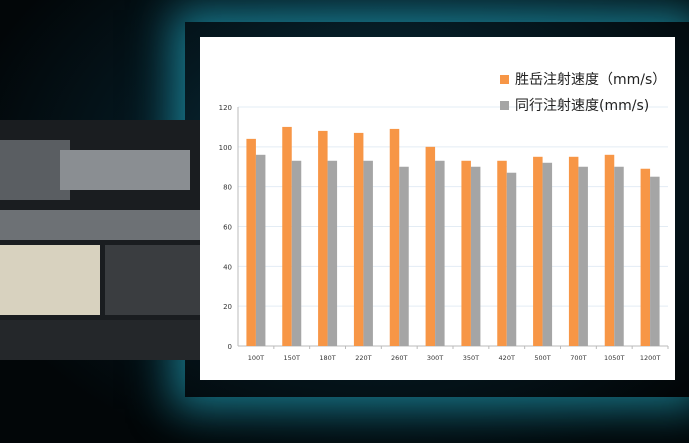 This screenshot has width=689, height=443. I want to click on y-tick-label: 0, so click(230, 347).